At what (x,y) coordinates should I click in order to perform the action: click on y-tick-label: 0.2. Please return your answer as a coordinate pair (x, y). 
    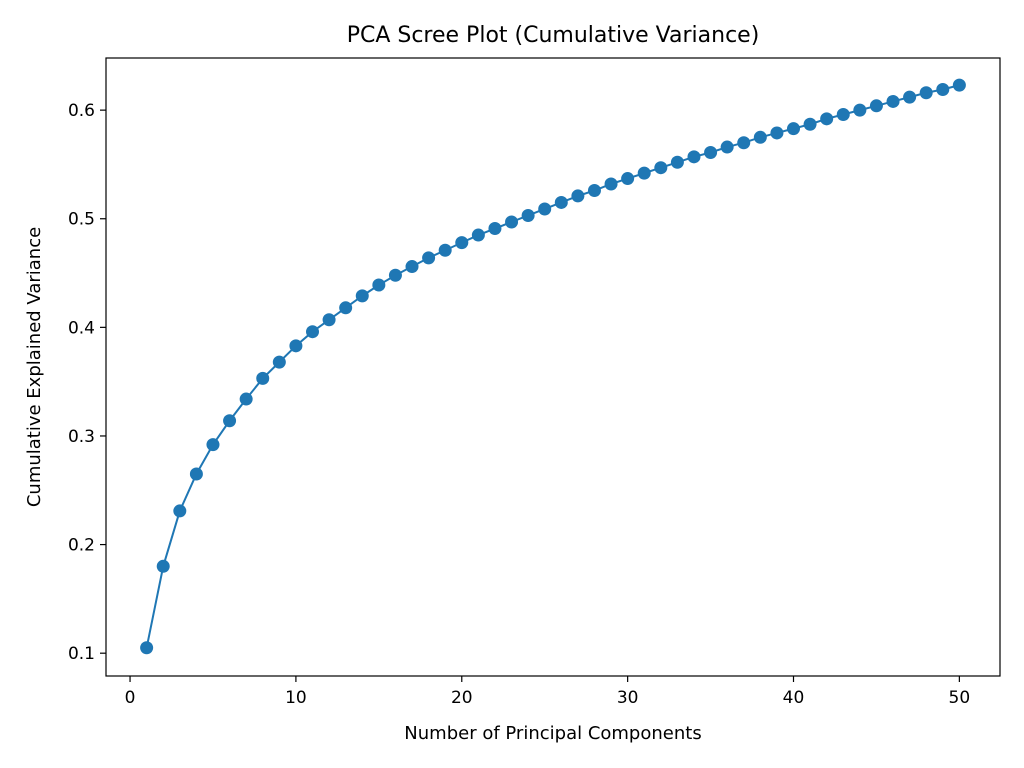
    Looking at the image, I should click on (81, 546).